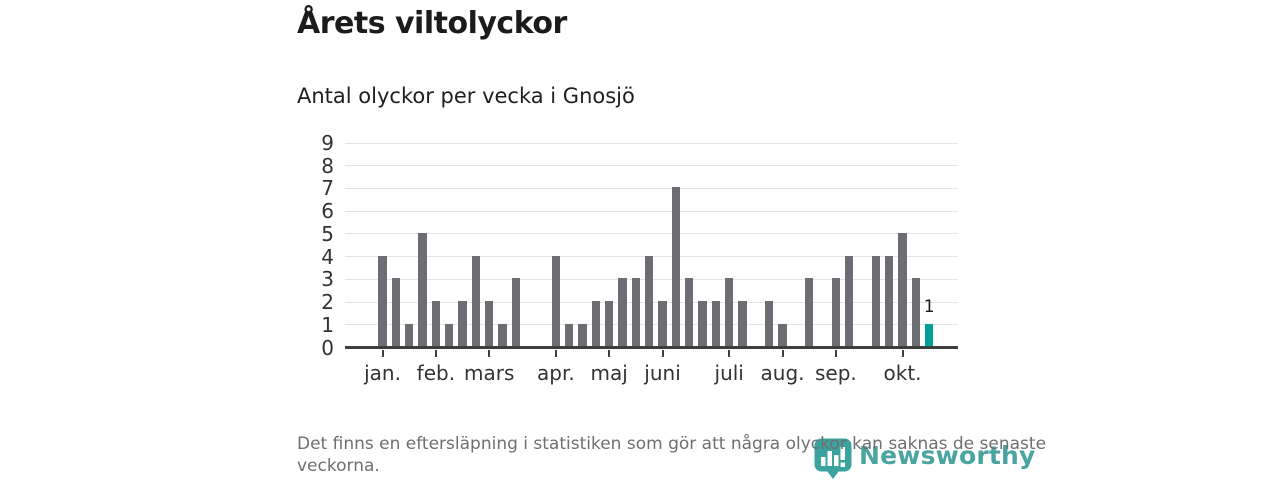 The height and width of the screenshot is (480, 1280). What do you see at coordinates (947, 455) in the screenshot?
I see `newsworthy-logo-text: Newsworthy` at bounding box center [947, 455].